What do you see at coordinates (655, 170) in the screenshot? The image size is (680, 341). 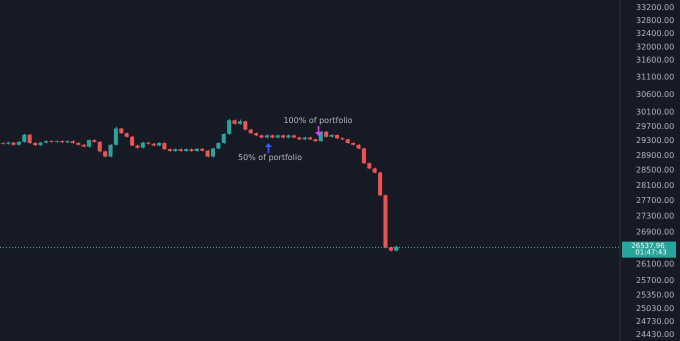 I see `y-tick-label: 28500.00` at bounding box center [655, 170].